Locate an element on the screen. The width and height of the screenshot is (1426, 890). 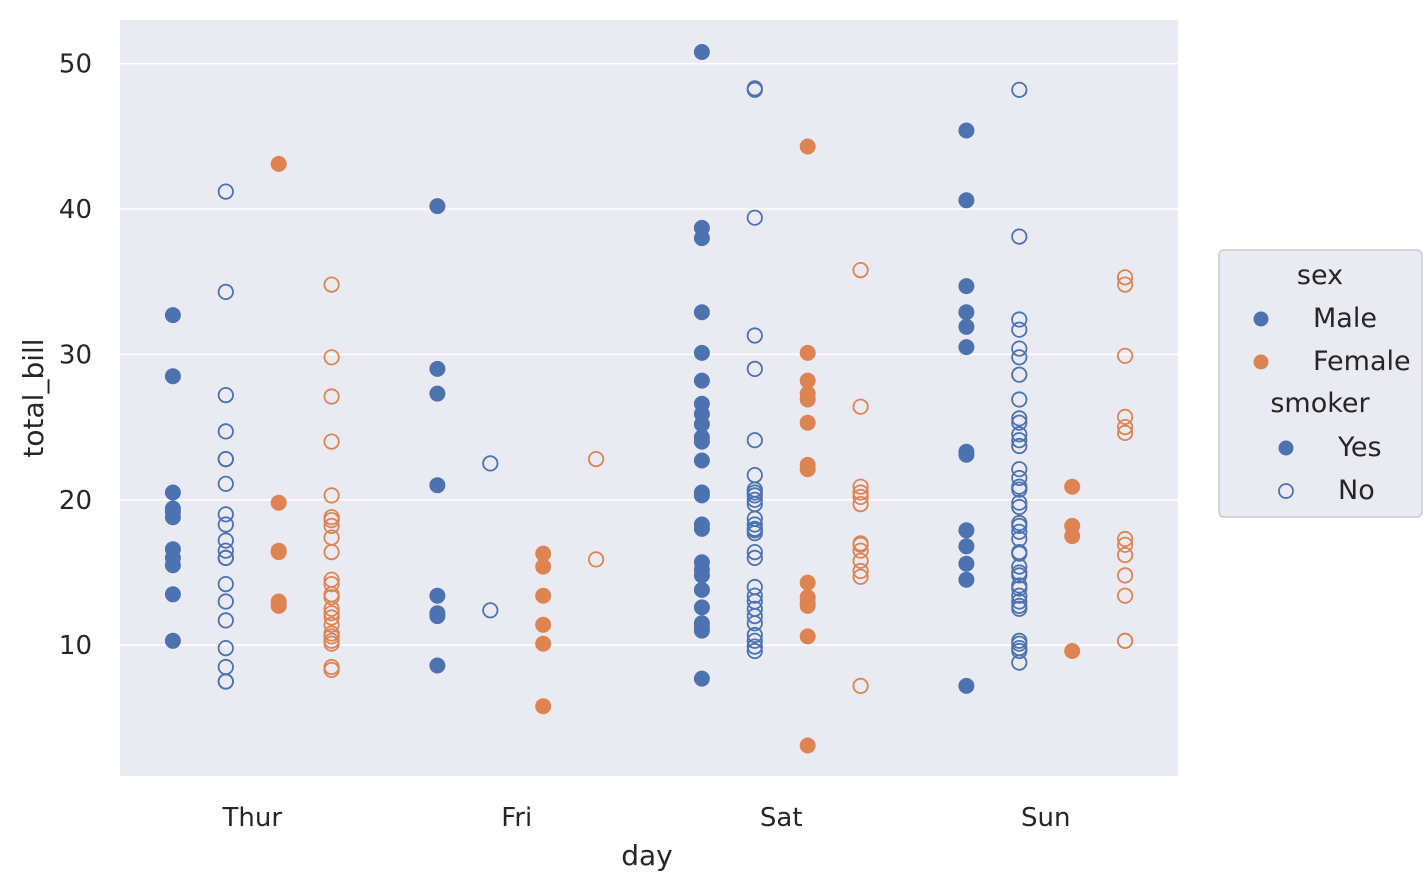
legend-yes-marker is located at coordinates (1286, 448).